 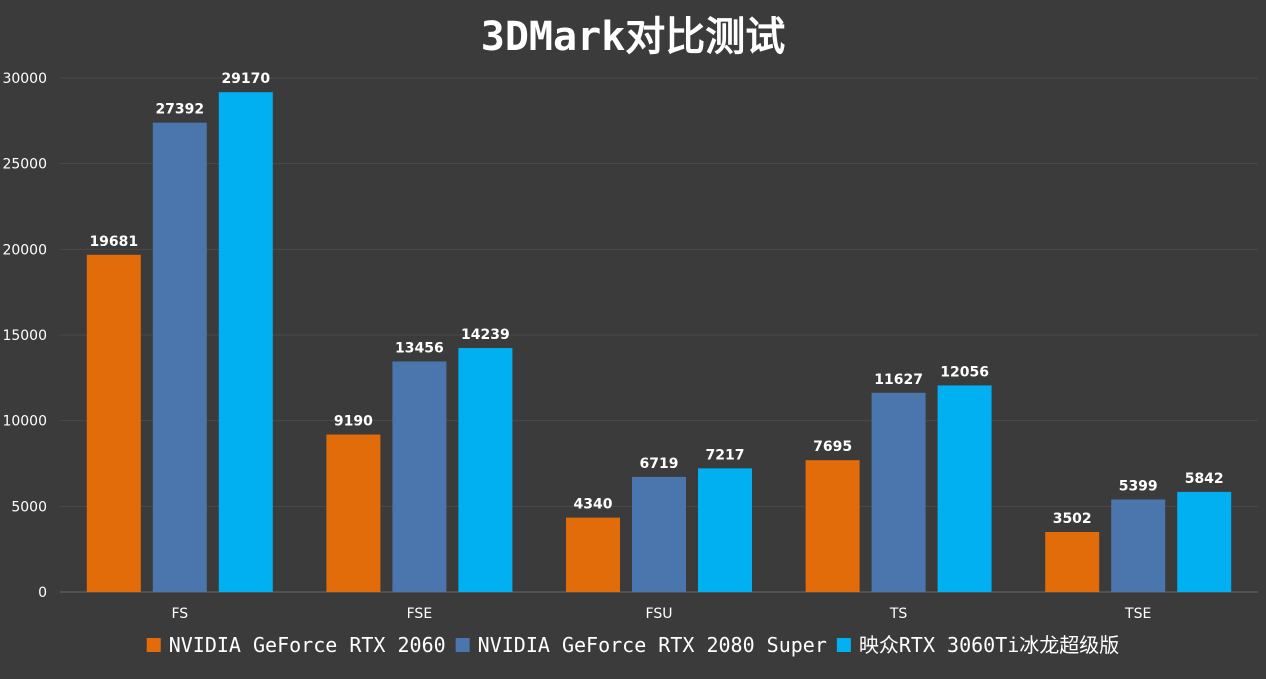 I want to click on data-label: 19681, so click(x=113, y=242).